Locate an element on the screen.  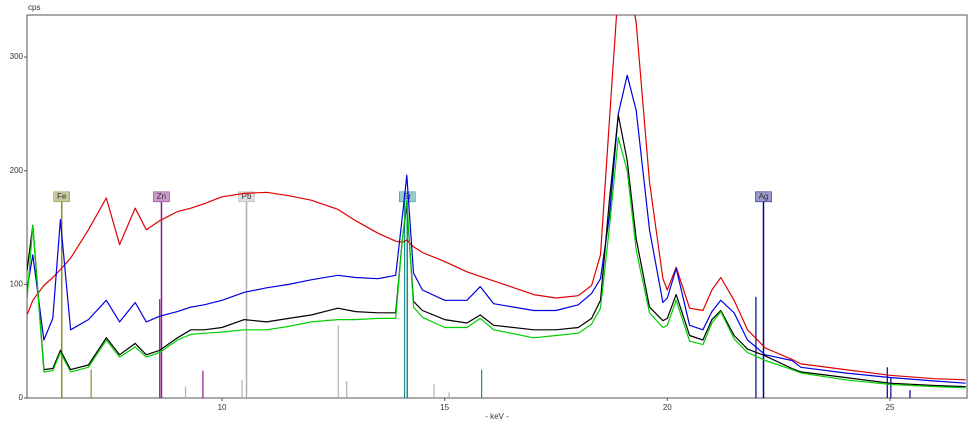
y-tick-label: 300 is located at coordinates (17, 56).